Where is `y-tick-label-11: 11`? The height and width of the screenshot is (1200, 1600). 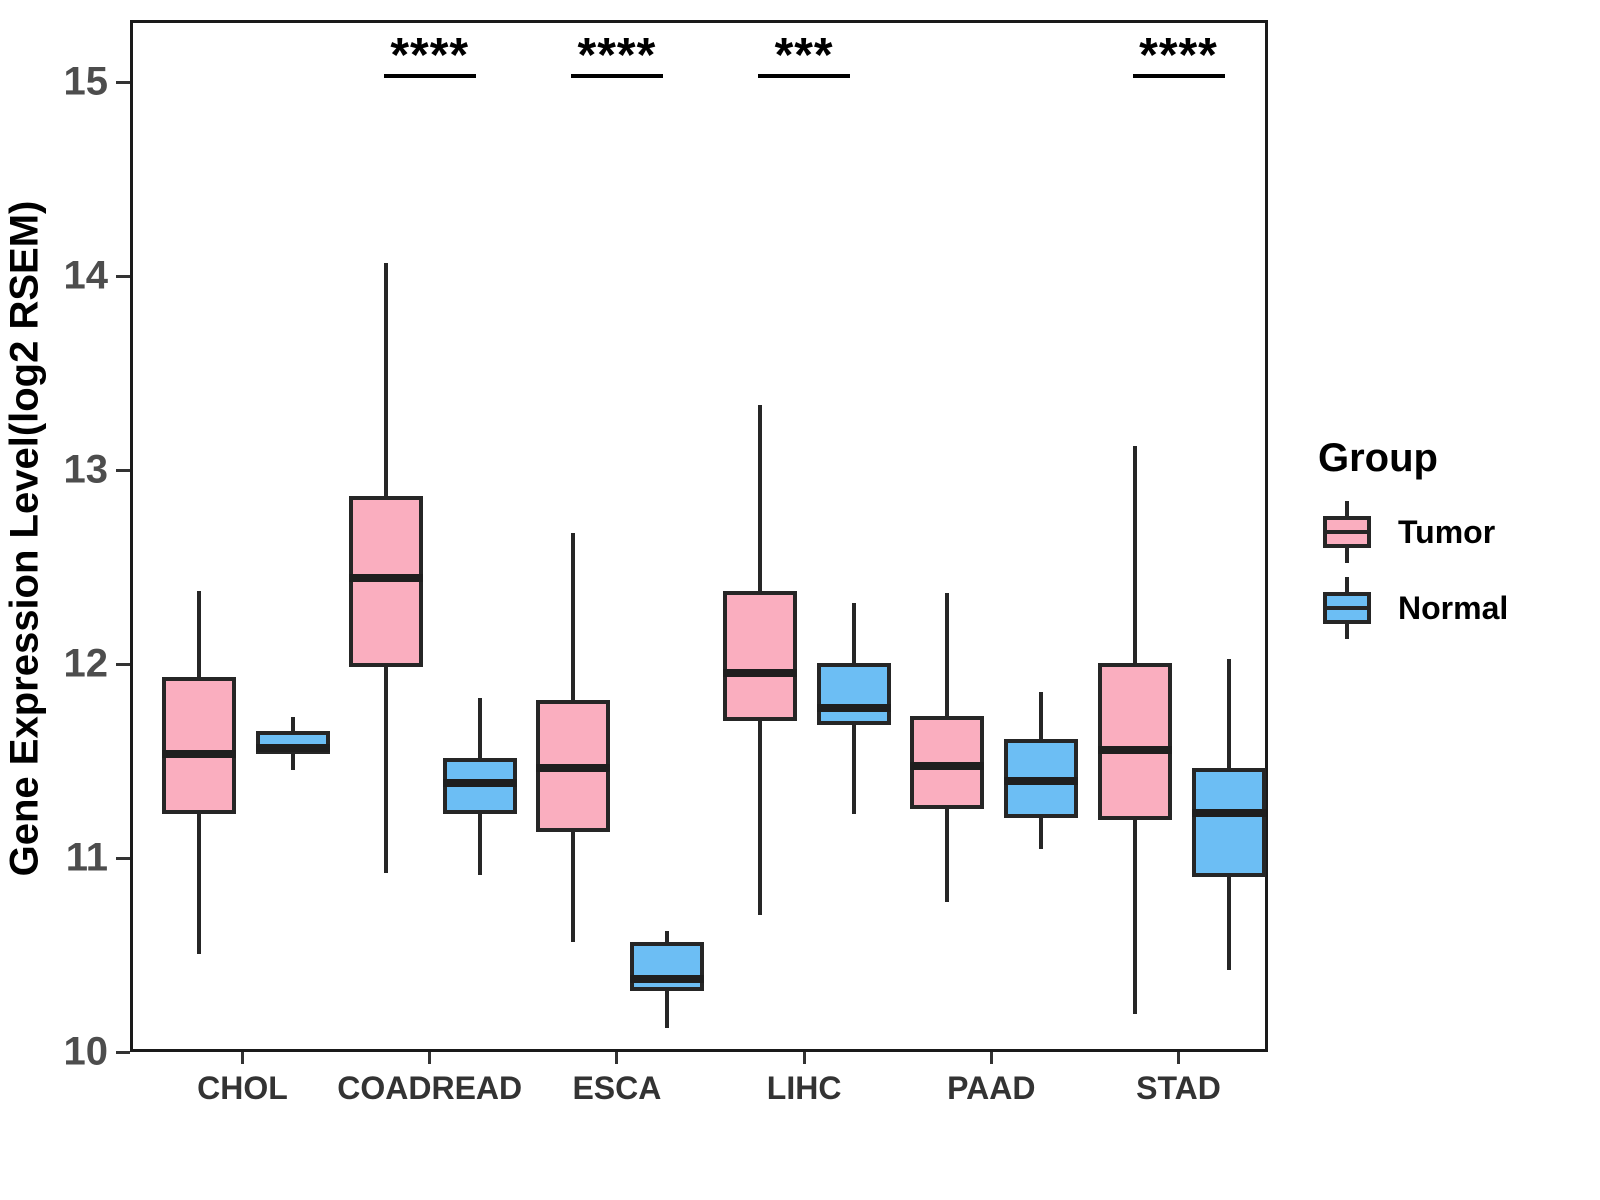
y-tick-label-11: 11 is located at coordinates (86, 857).